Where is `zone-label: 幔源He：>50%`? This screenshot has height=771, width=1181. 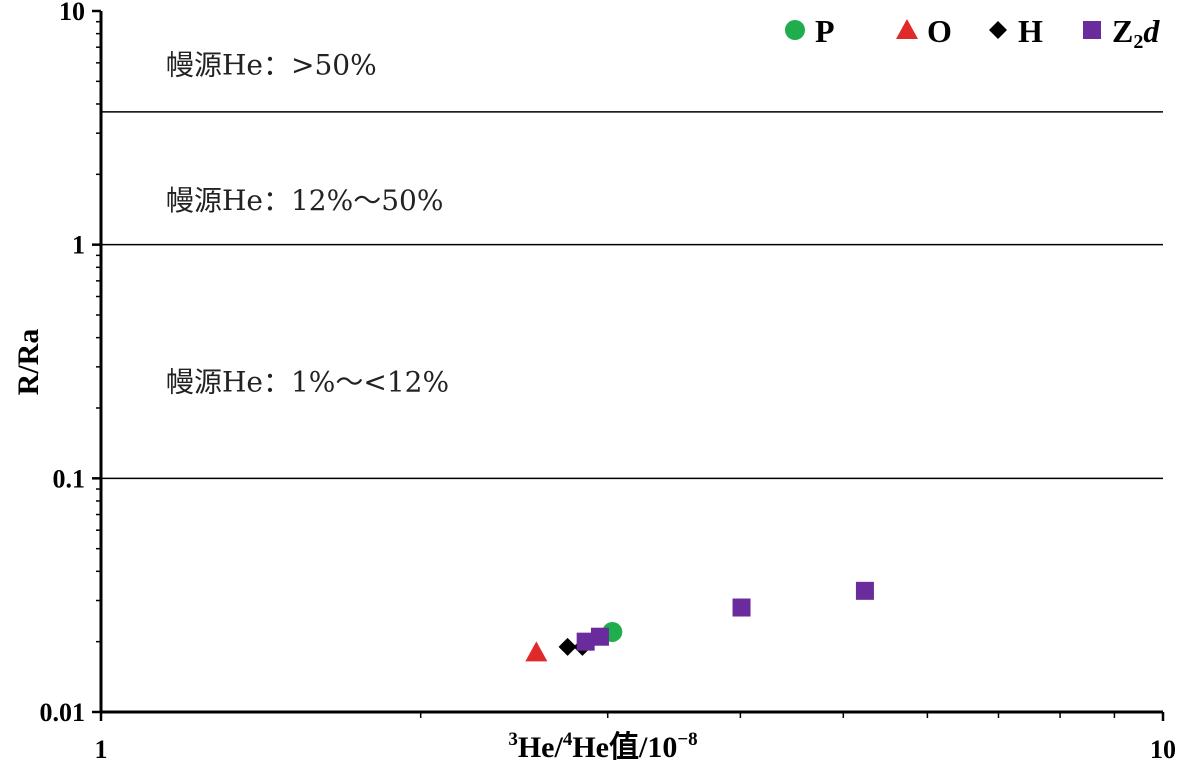
zone-label: 幔源He：>50% is located at coordinates (271, 65).